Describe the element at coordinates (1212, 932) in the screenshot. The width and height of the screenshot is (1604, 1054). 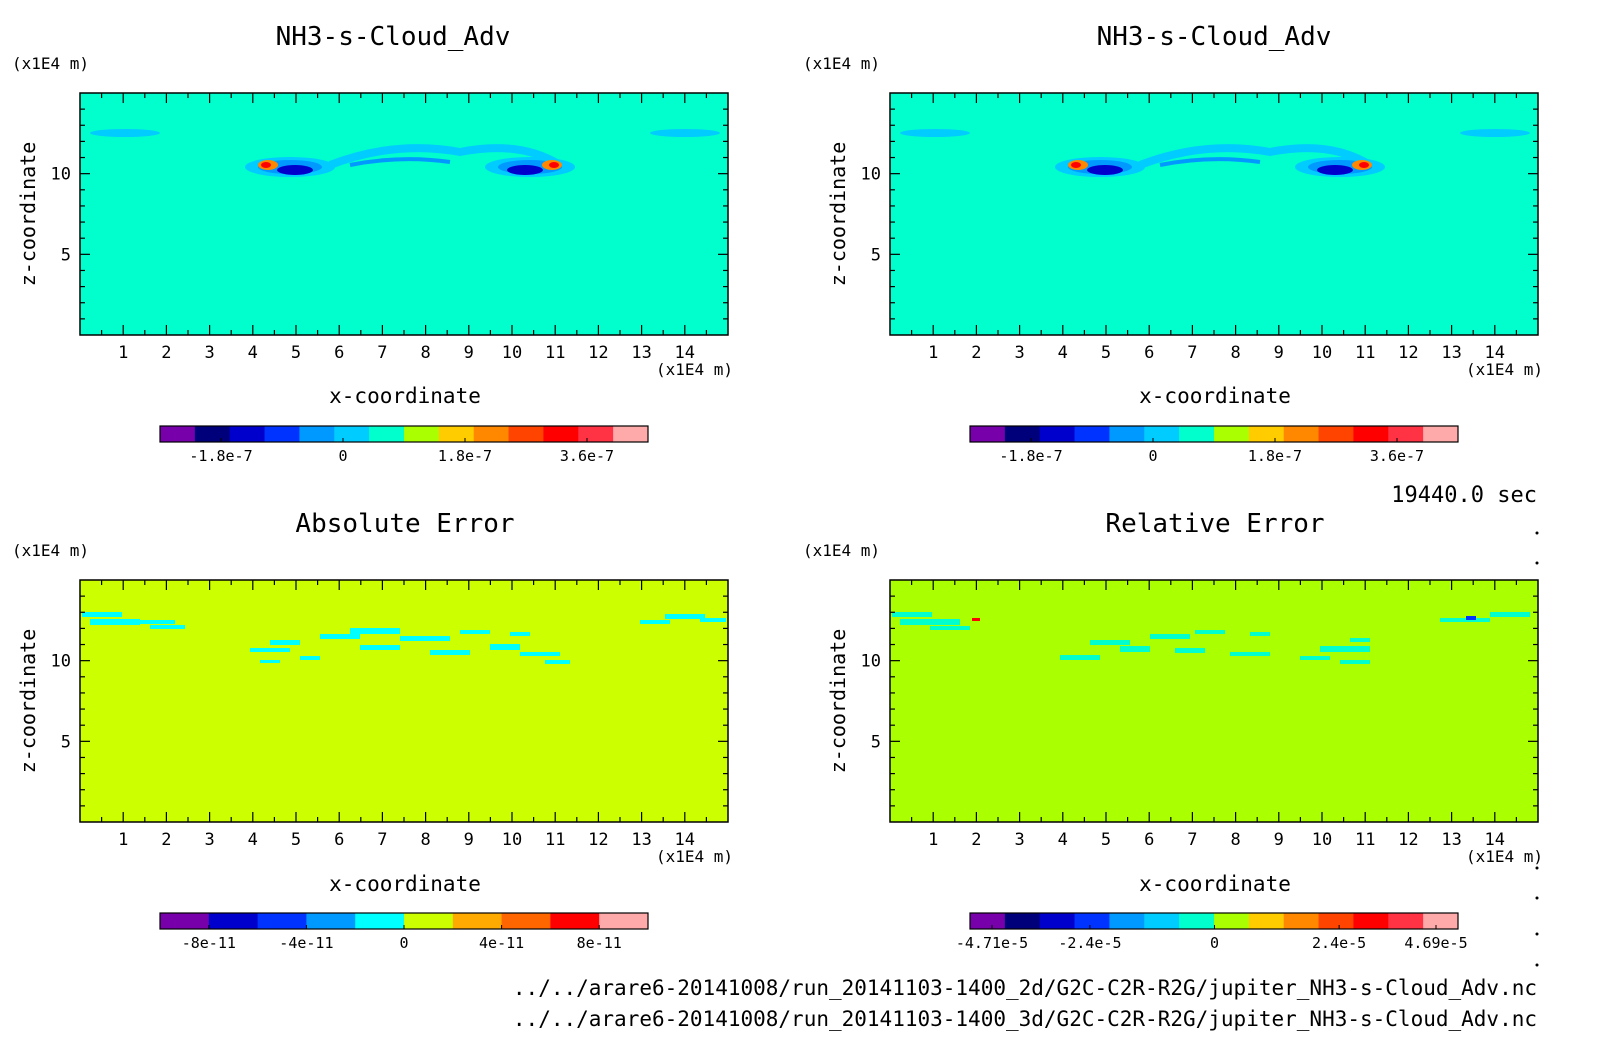
I see `colorbar: -4.71e-5 -2.4e-5 0 2.4e-5 4.69e-5` at that location.